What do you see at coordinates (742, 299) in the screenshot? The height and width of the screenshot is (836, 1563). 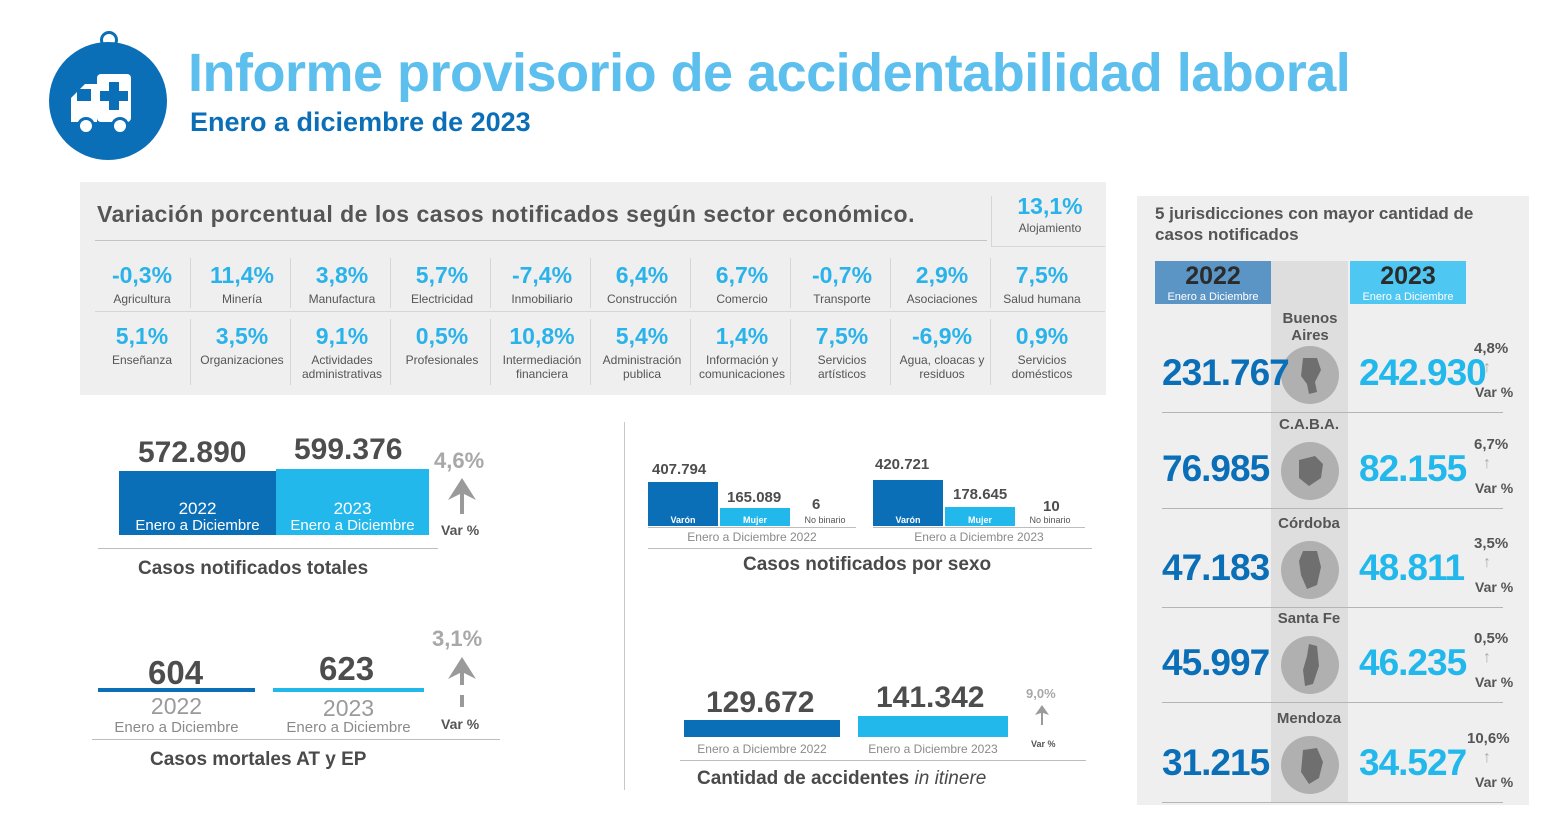 I see `sector-label: Comercio` at bounding box center [742, 299].